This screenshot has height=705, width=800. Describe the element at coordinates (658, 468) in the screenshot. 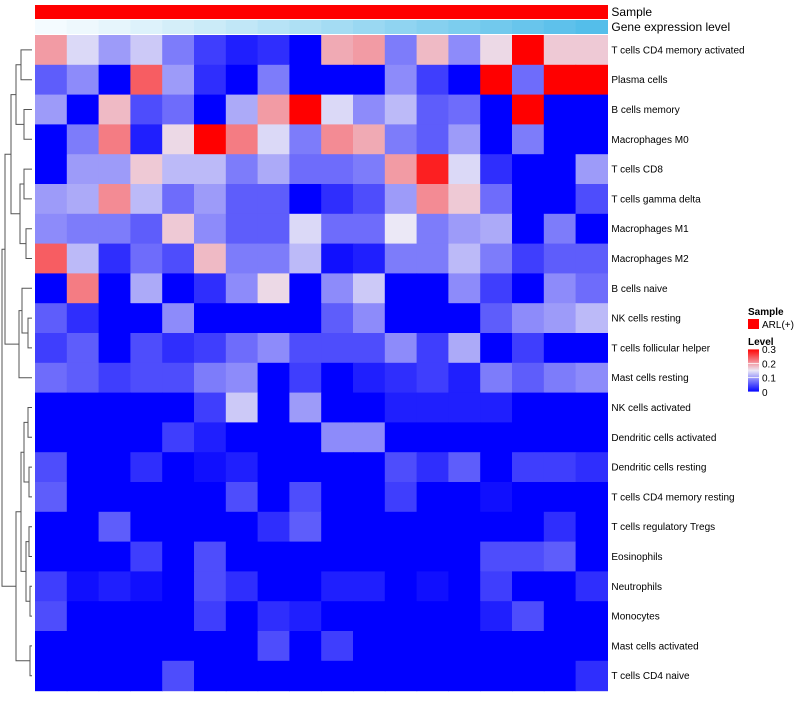

I see `row-label: Dendritic cells resting` at that location.